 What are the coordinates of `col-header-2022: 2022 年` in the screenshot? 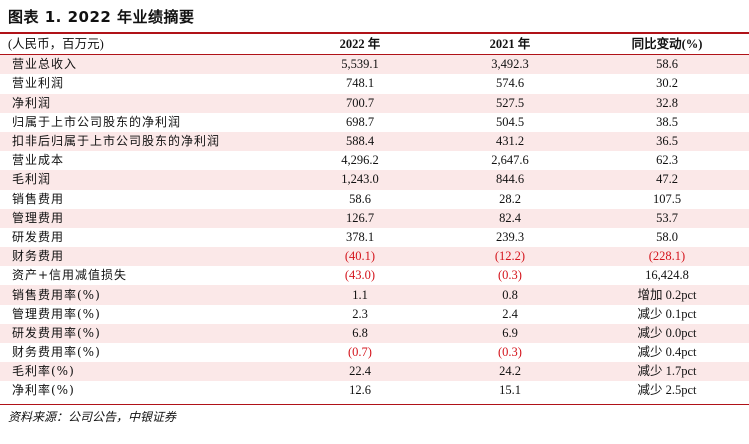 It's located at (360, 45).